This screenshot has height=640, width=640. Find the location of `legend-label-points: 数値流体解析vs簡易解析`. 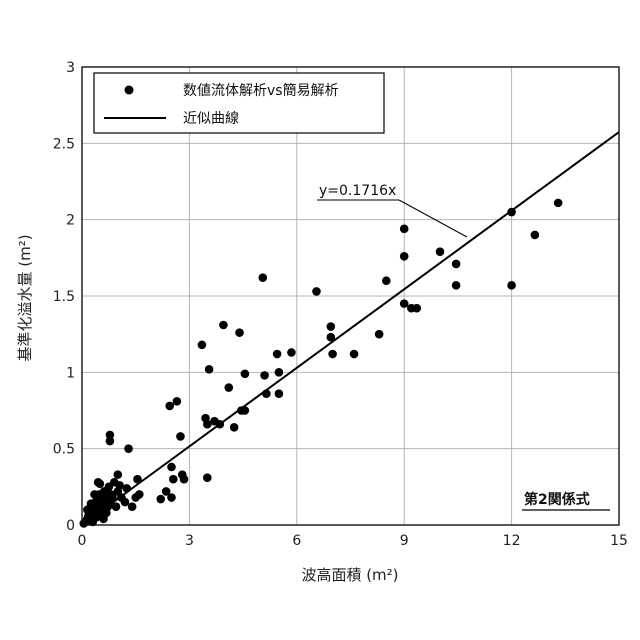

legend-label-points: 数値流体解析vs簡易解析 is located at coordinates (261, 91).